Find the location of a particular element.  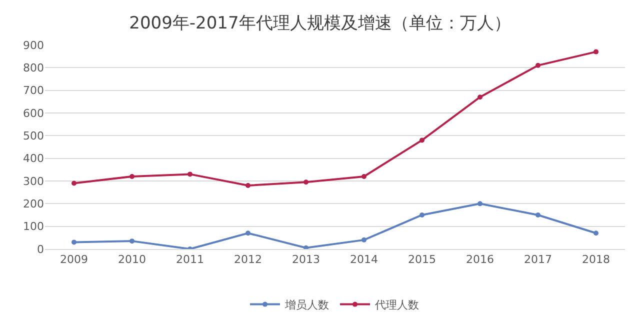

y-tick-label: 800 is located at coordinates (33, 68).